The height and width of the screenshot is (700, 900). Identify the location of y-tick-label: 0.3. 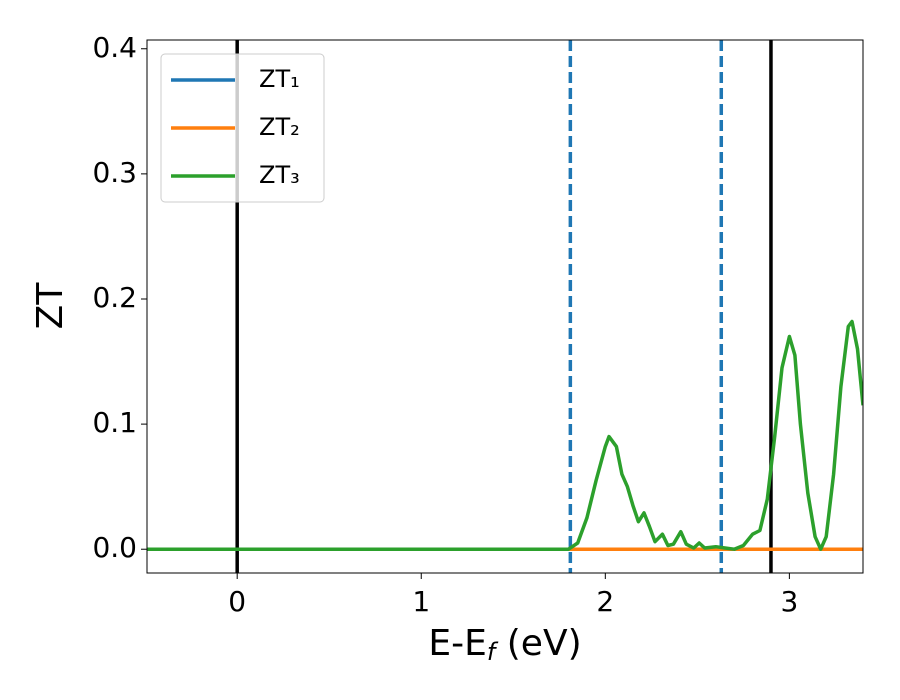
(114, 172).